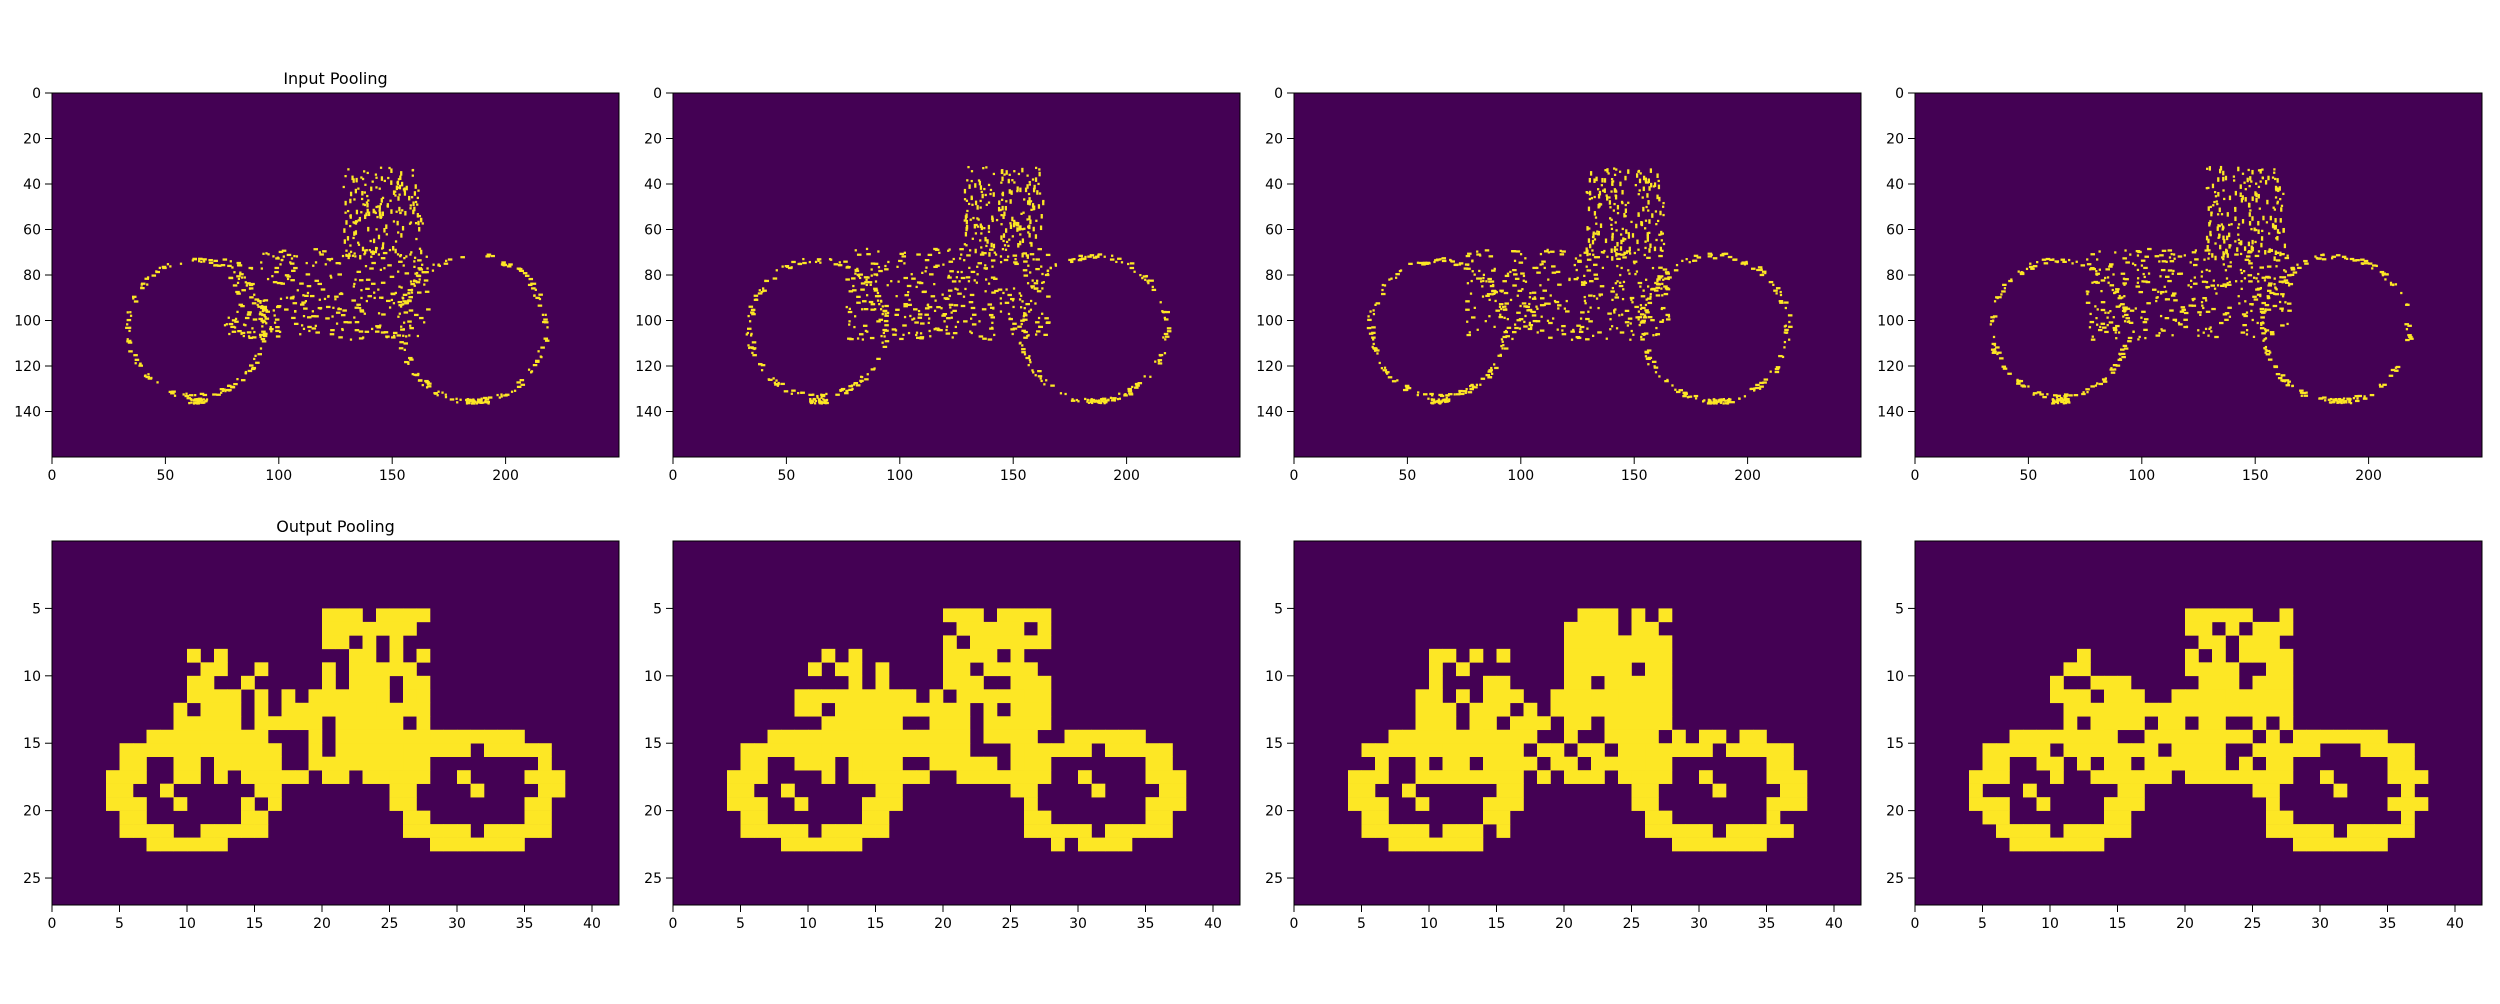 This screenshot has width=2500, height=1004. What do you see at coordinates (943, 924) in the screenshot?
I see `x-tick-label: 20` at bounding box center [943, 924].